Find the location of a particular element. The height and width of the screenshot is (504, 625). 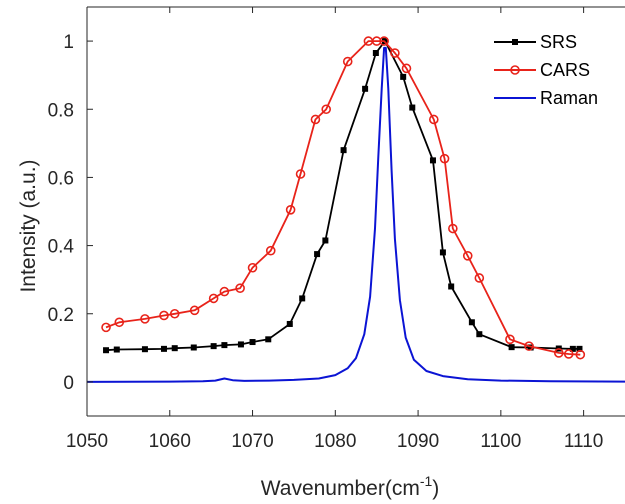

legend-marker-cars is located at coordinates (515, 70).